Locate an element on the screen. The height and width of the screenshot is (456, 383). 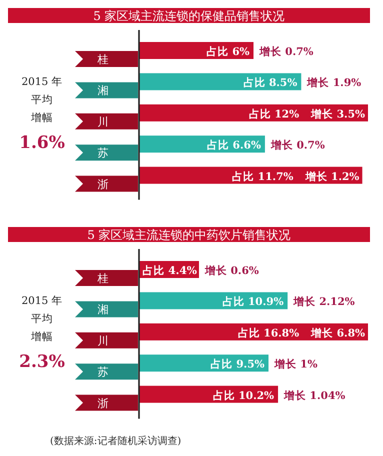
annotation: 增长 2.12% is located at coordinates (323, 301).